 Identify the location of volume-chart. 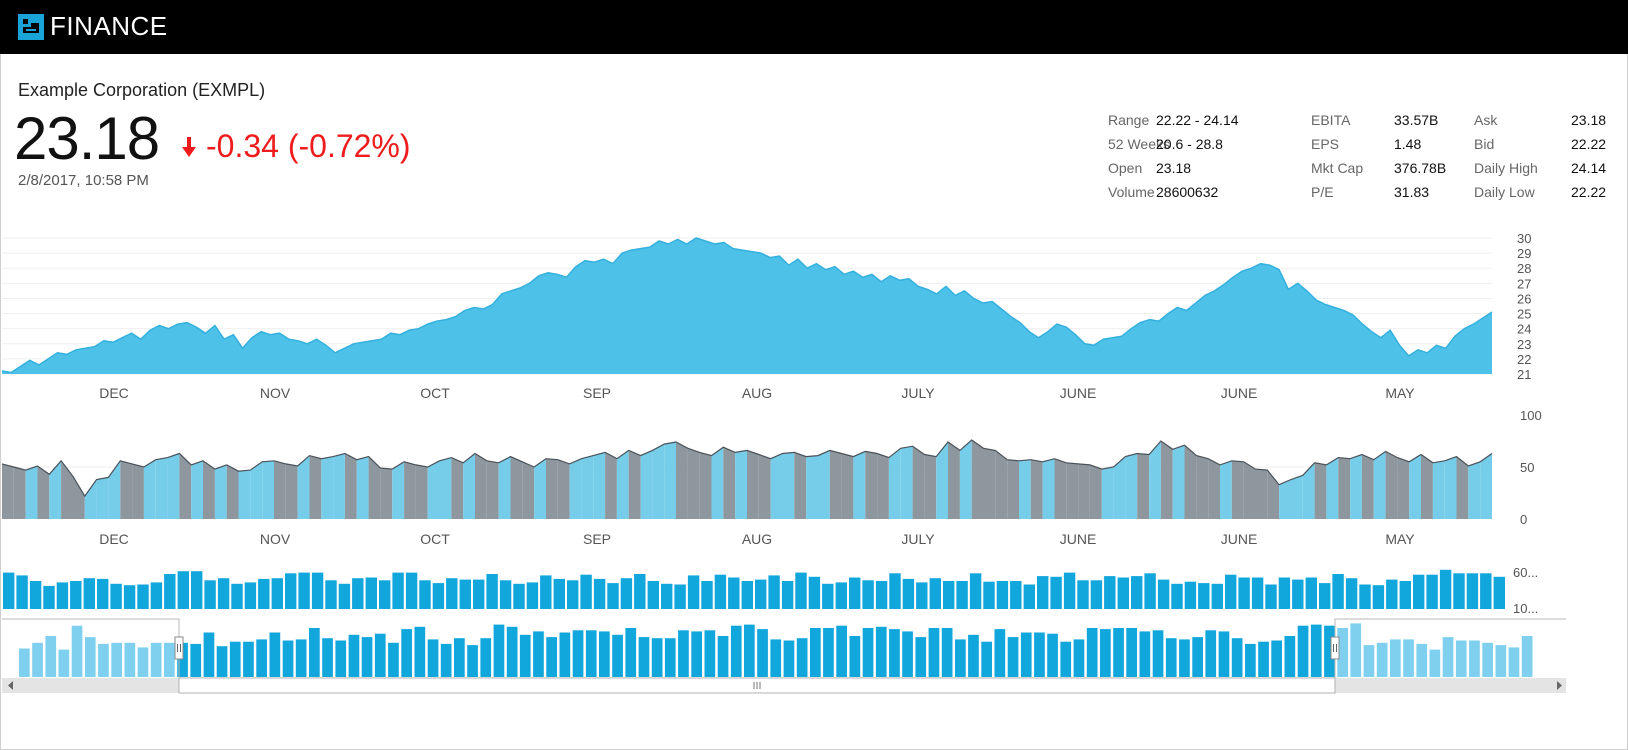
(754, 589).